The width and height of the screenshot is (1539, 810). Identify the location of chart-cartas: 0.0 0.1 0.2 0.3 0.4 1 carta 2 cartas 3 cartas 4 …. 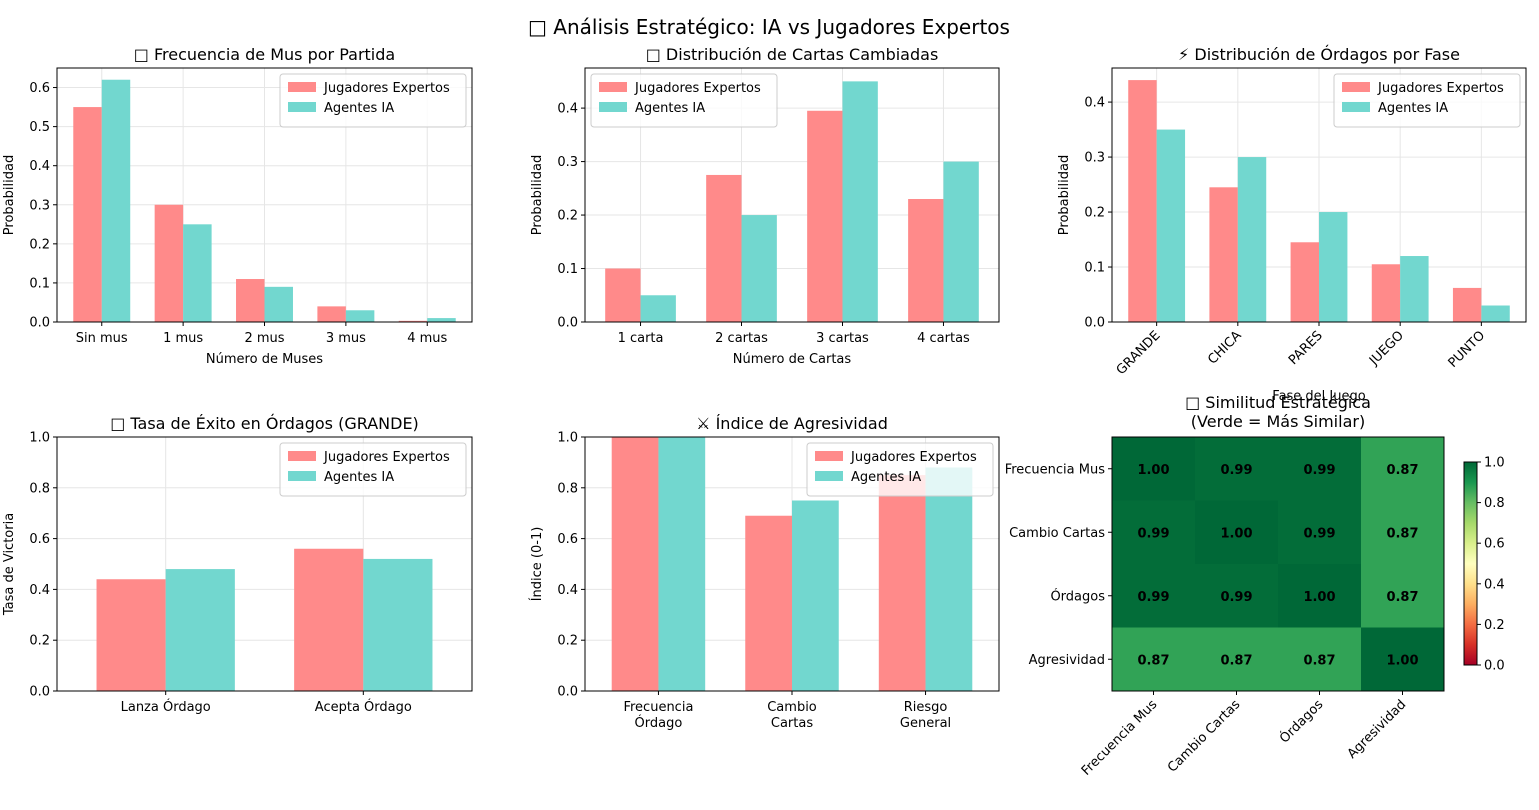
(765, 206).